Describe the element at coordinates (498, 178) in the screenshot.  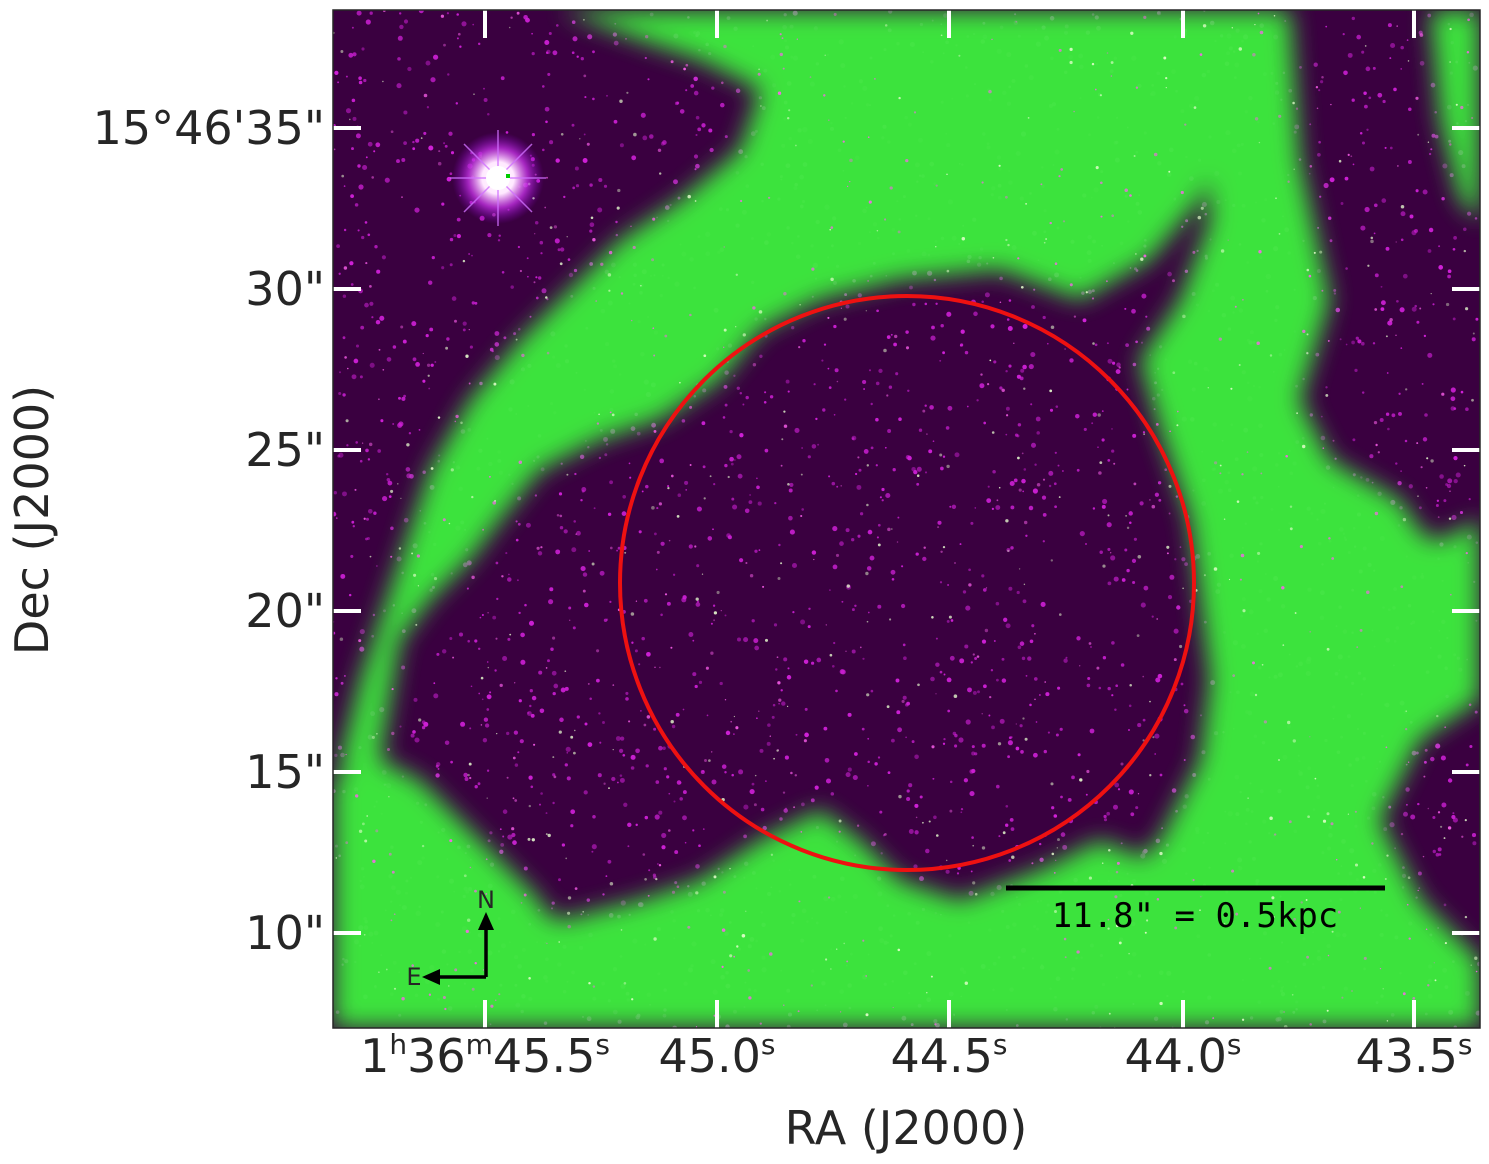
I see `bright-star` at that location.